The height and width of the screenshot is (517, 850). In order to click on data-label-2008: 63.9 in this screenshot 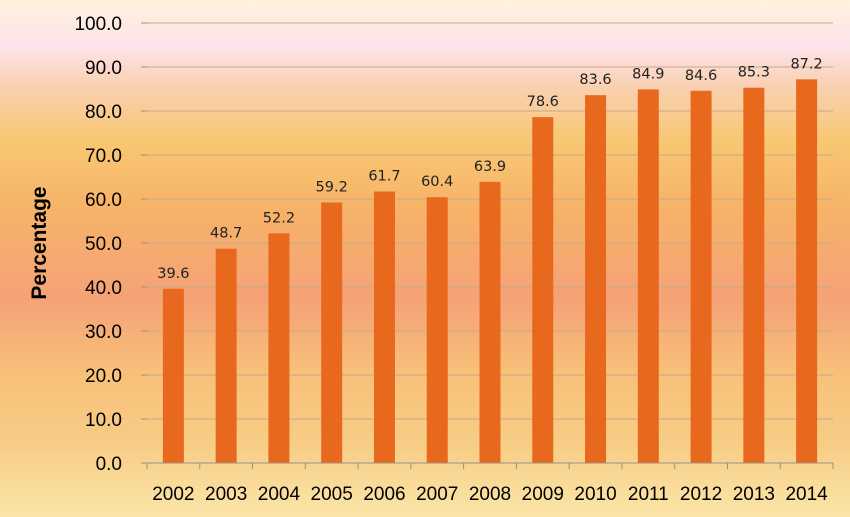, I will do `click(490, 167)`.